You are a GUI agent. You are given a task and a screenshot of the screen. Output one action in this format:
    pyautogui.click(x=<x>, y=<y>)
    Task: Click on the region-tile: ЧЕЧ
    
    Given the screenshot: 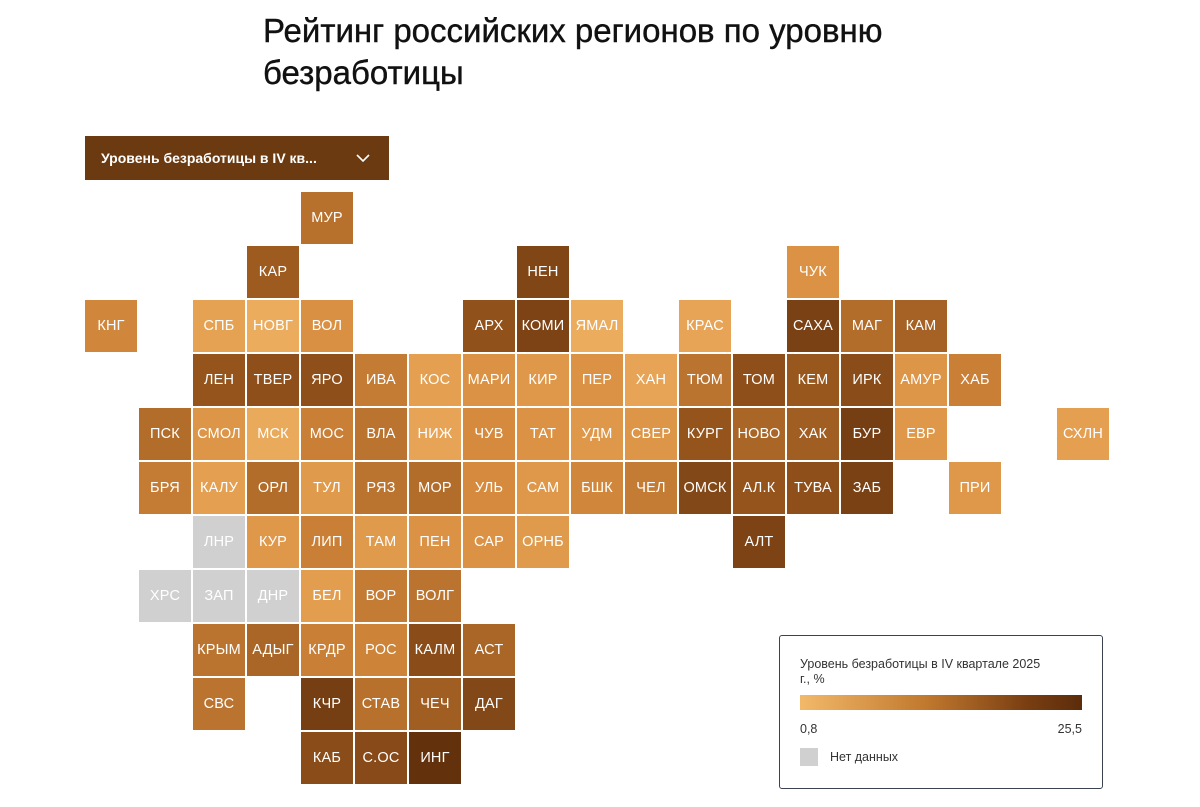 What is the action you would take?
    pyautogui.click(x=435, y=704)
    